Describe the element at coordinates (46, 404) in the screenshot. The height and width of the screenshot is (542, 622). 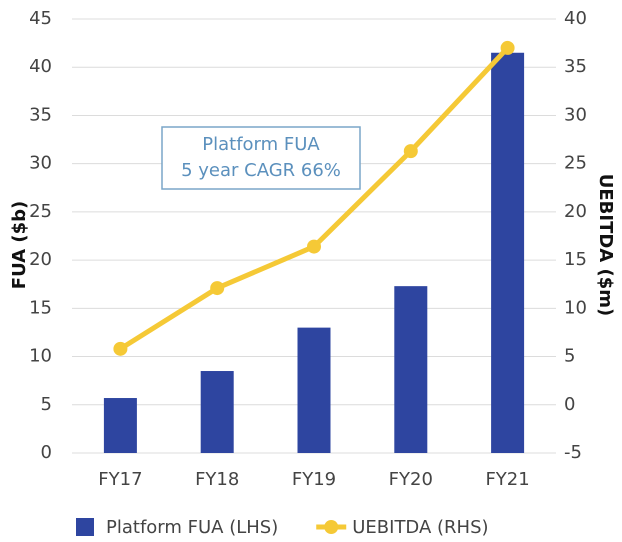
I see `y-tick-label: 5` at that location.